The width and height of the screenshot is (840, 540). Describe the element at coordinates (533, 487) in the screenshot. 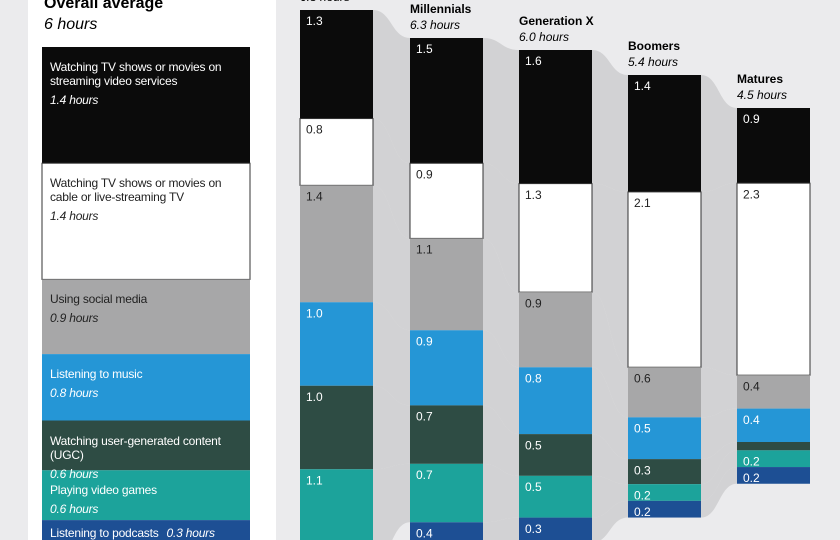

I see `value-label: 0.5` at that location.